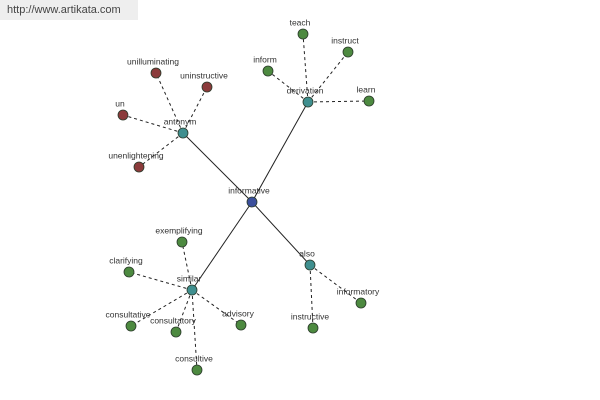  I want to click on word-label: inform, so click(265, 59).